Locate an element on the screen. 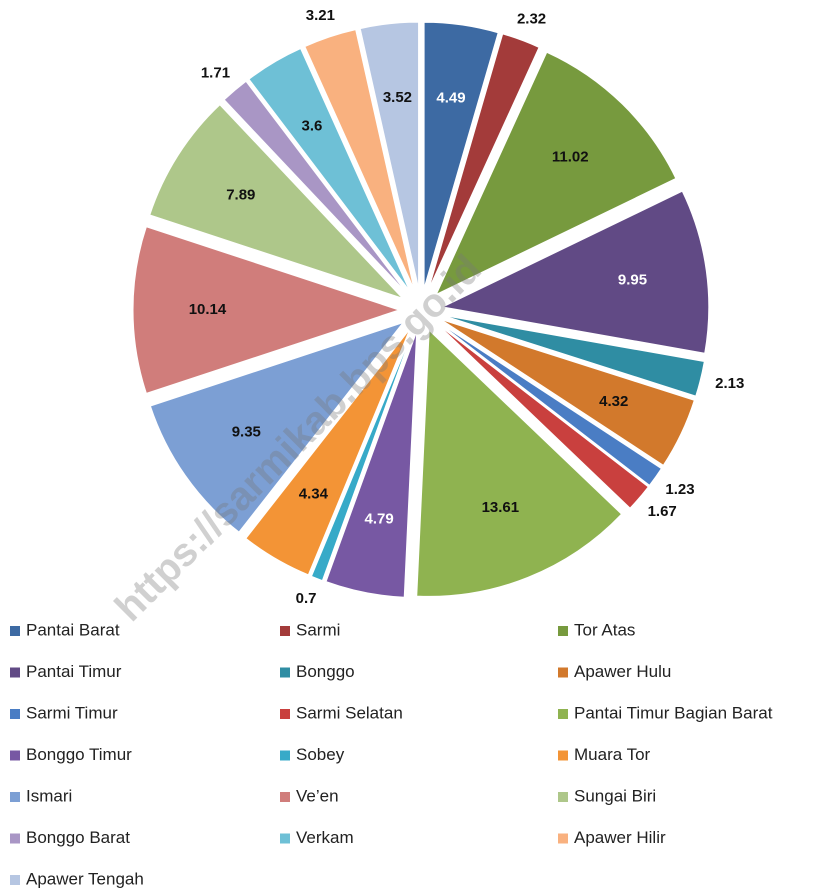  data-label: 3.52 is located at coordinates (397, 97).